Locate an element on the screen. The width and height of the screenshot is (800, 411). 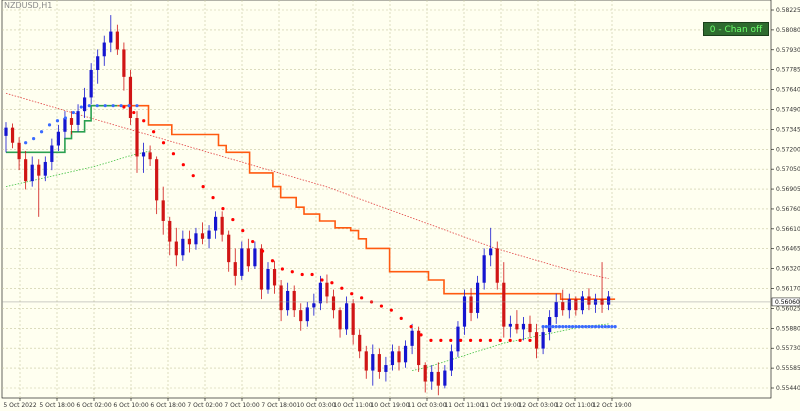
y-tick-label: 0.55880 is located at coordinates (788, 328).